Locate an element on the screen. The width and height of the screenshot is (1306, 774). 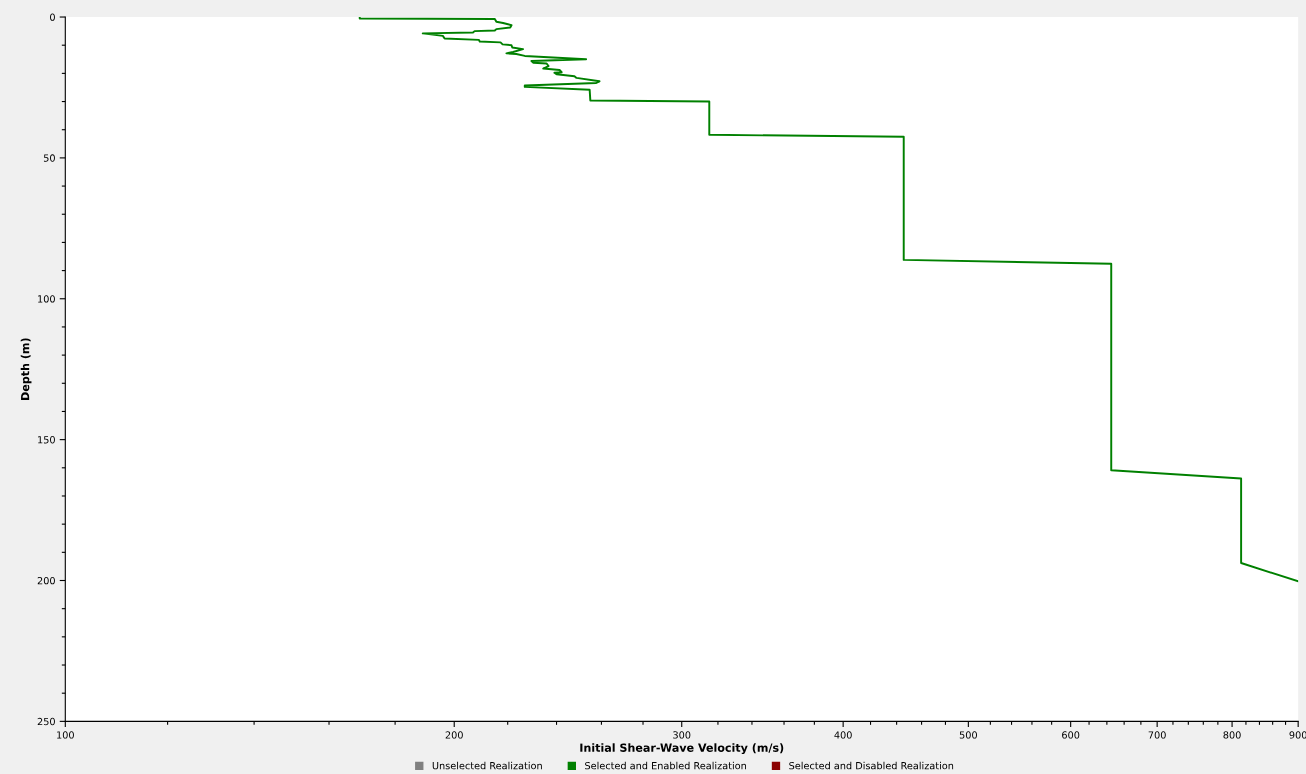
x-tick-label: 800 is located at coordinates (1232, 735).